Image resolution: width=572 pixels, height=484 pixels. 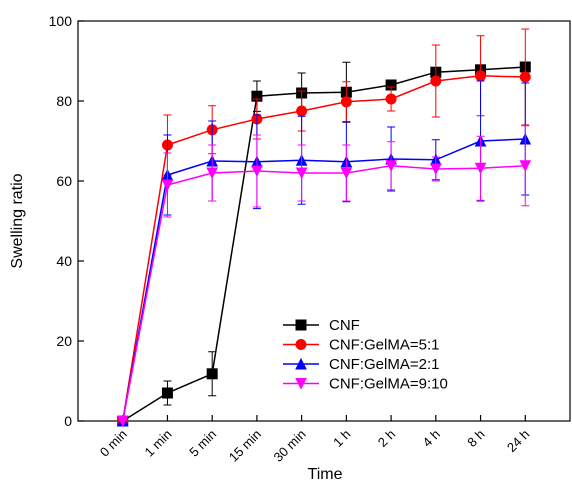 What do you see at coordinates (113, 443) in the screenshot?
I see `x-tick-label: 0 min` at bounding box center [113, 443].